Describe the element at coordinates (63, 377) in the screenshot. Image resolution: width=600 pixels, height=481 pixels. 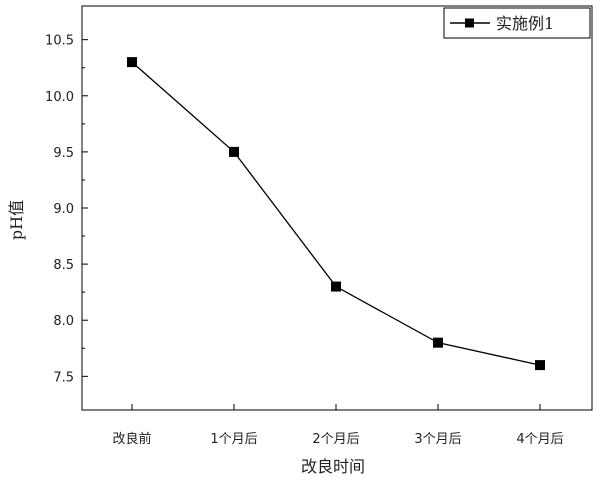
I see `y-tick-label: 7.5` at that location.